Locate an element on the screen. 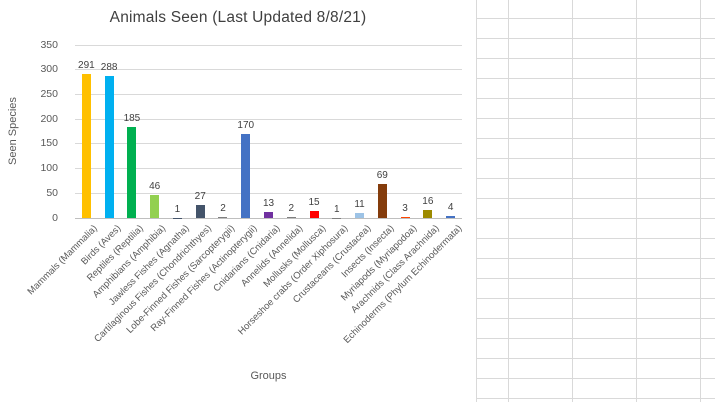 The image size is (715, 402). y-tick-label: 0 is located at coordinates (55, 217).